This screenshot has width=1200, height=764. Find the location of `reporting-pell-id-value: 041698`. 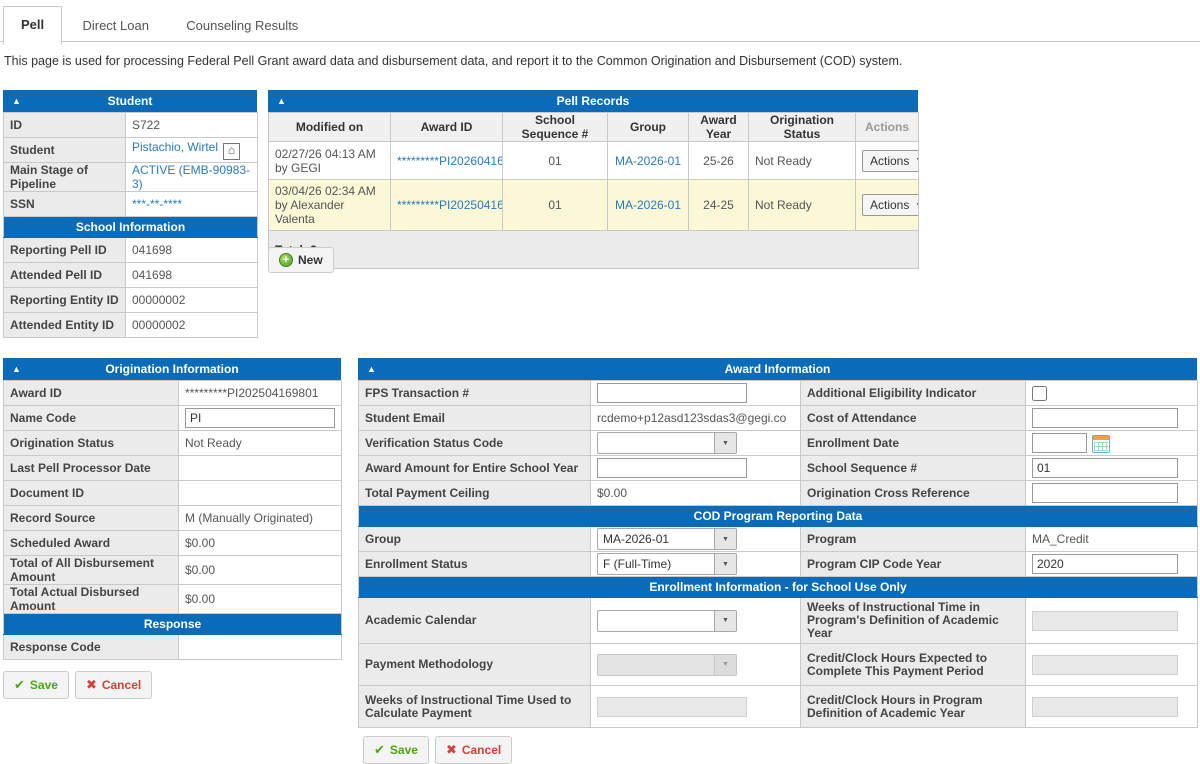

reporting-pell-id-value: 041698 is located at coordinates (191, 250).